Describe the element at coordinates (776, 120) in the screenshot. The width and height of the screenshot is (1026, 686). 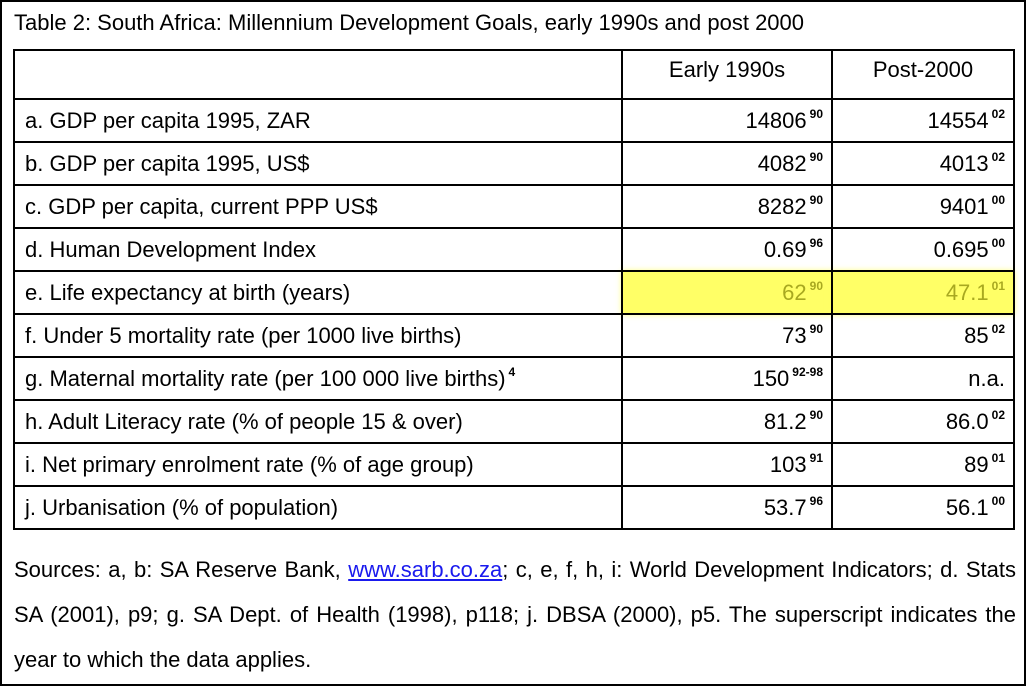
I see `value: 14806` at that location.